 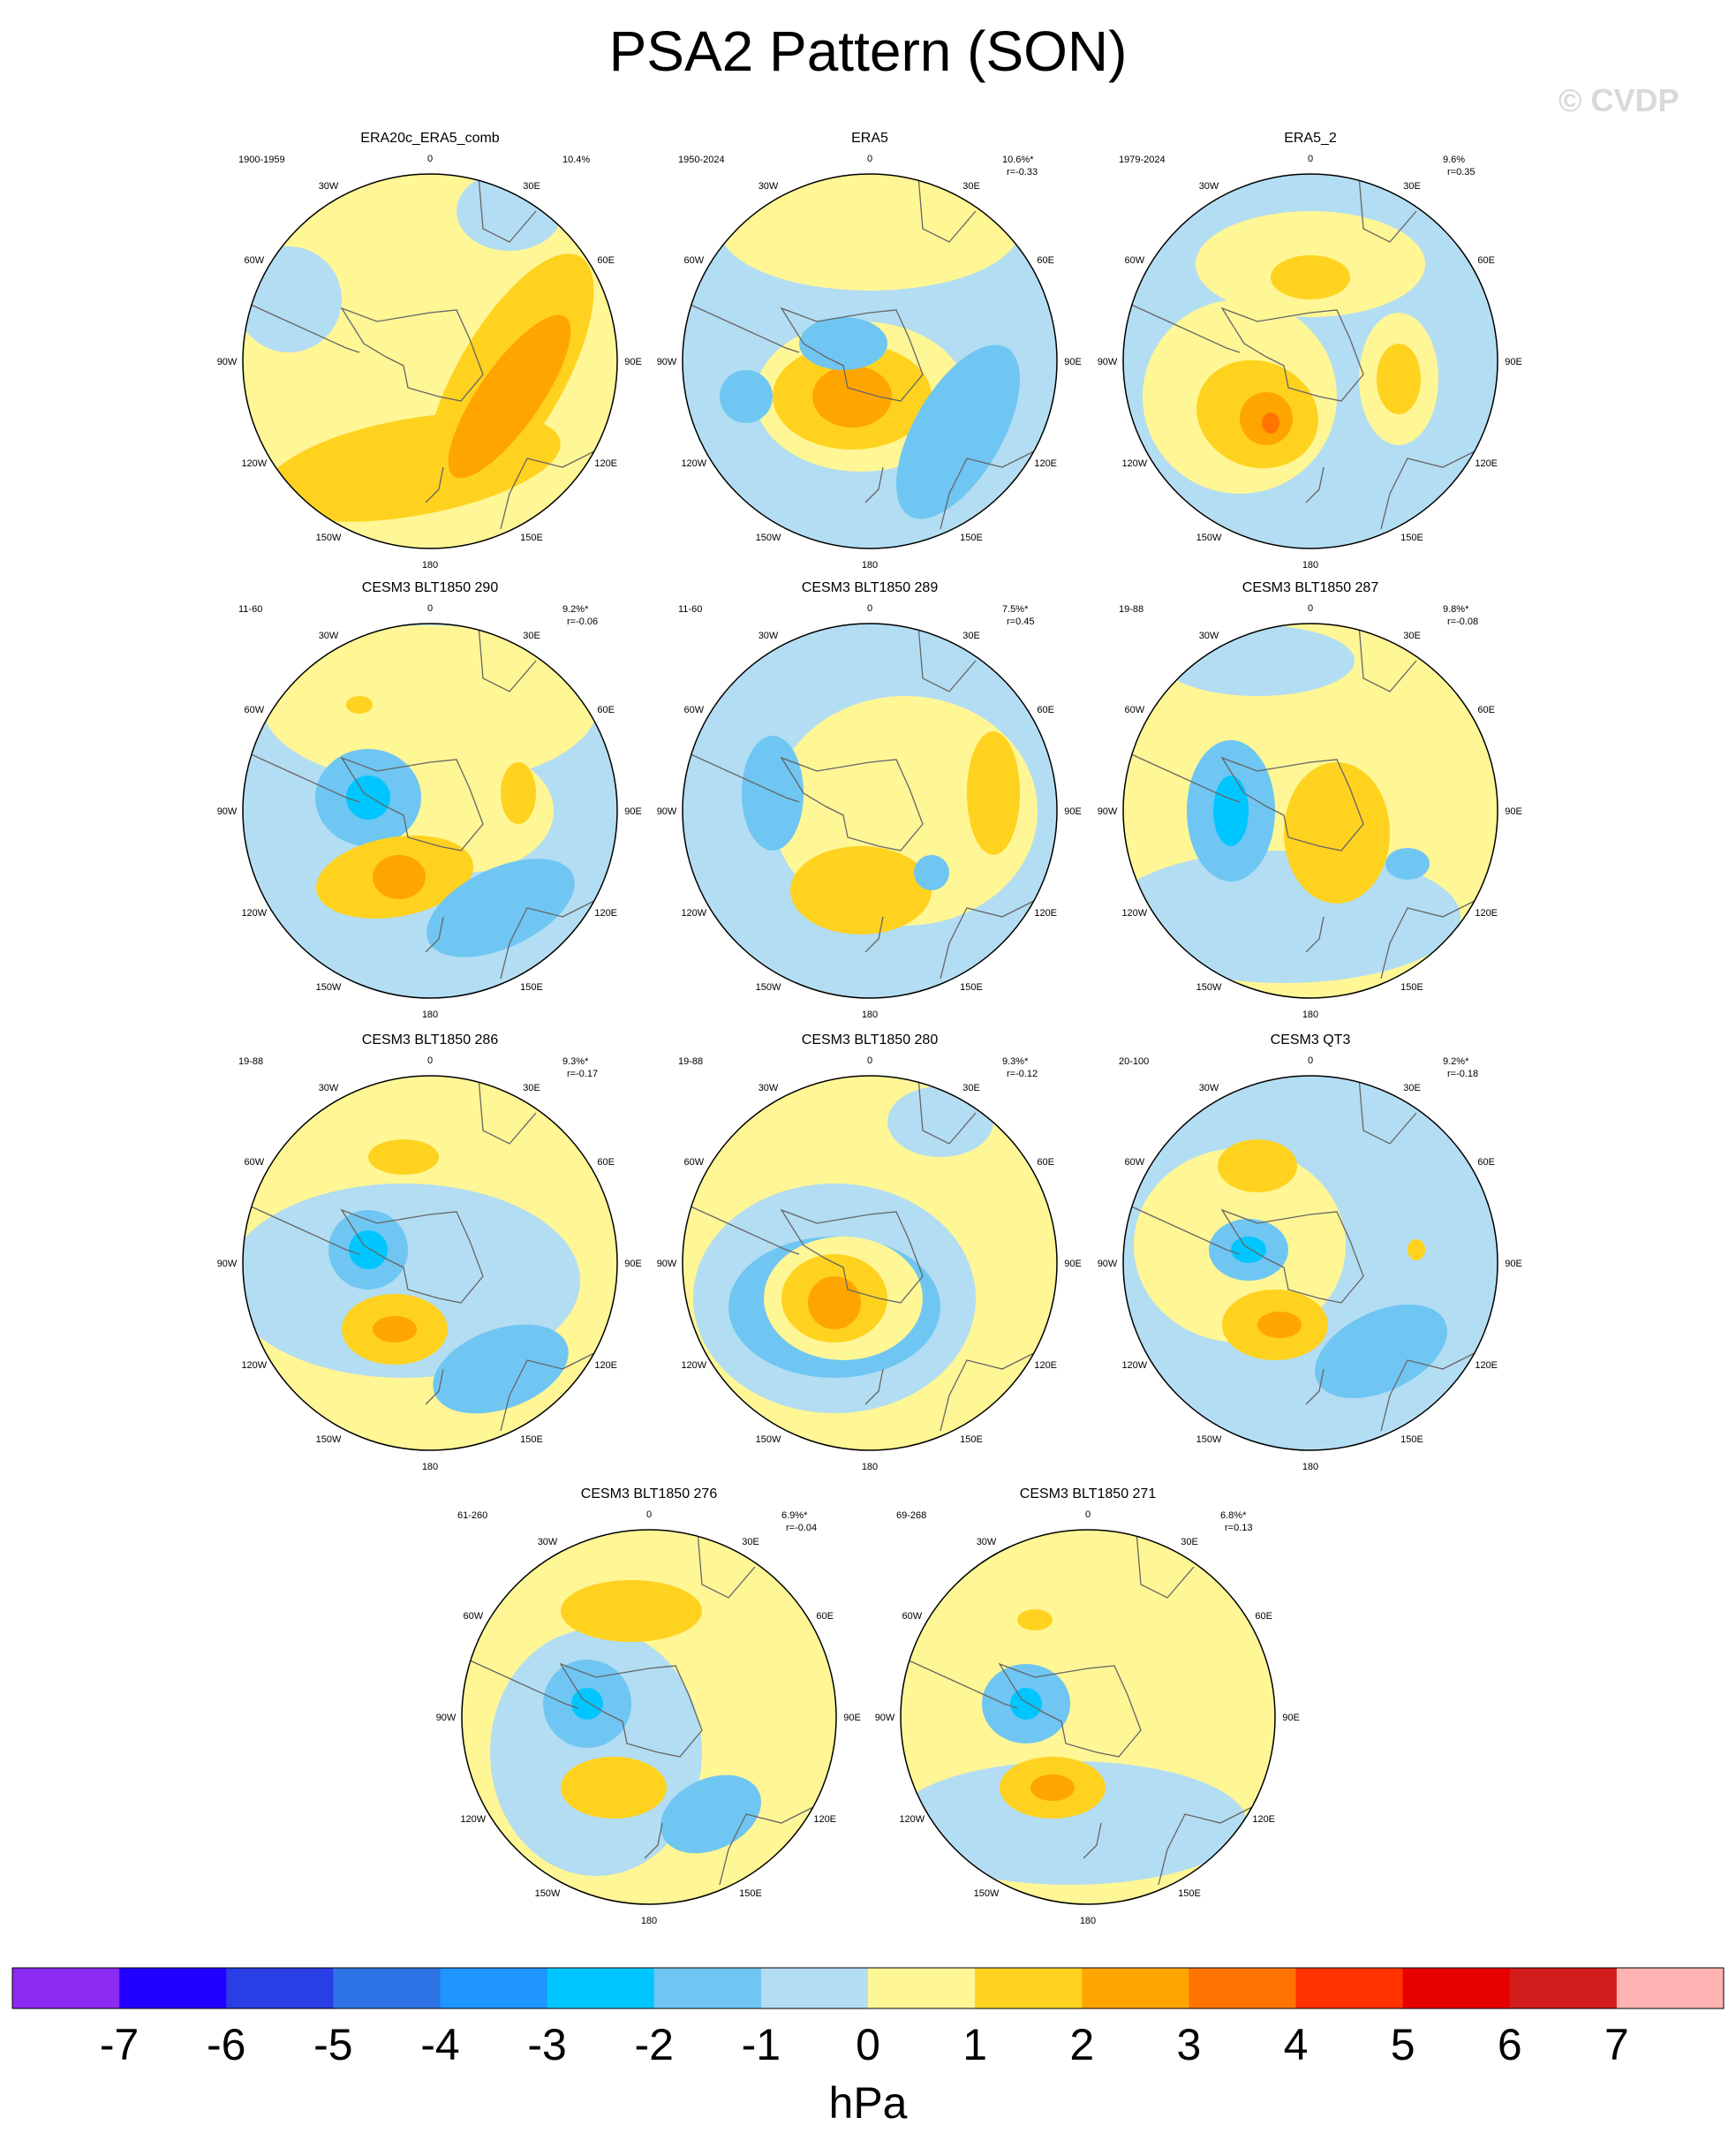 What do you see at coordinates (332, 2044) in the screenshot?
I see `colorbar-tick-label: -5` at bounding box center [332, 2044].